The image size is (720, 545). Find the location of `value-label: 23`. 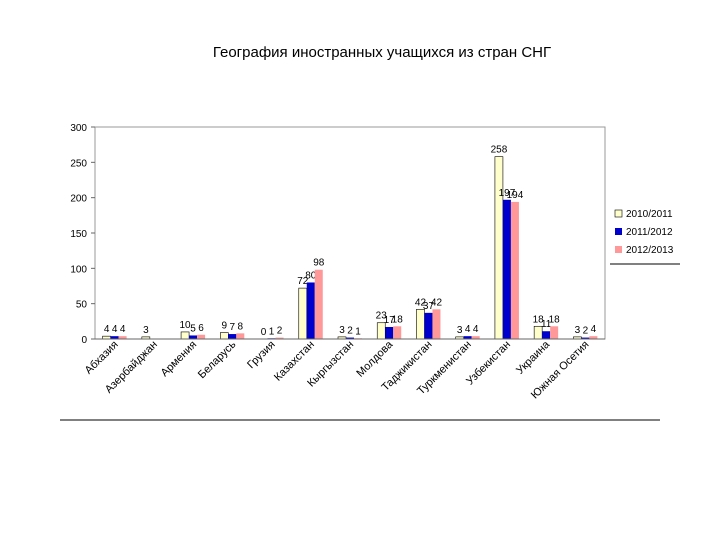

value-label: 23 is located at coordinates (382, 316).